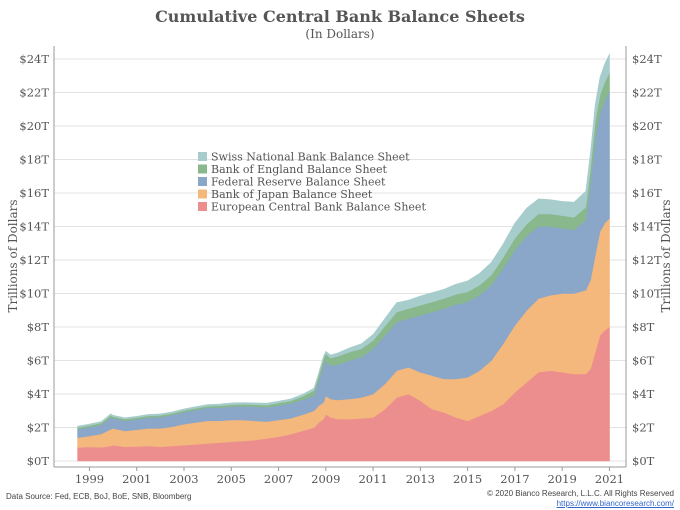 The width and height of the screenshot is (680, 510). I want to click on x-tick-label: 2019, so click(562, 479).